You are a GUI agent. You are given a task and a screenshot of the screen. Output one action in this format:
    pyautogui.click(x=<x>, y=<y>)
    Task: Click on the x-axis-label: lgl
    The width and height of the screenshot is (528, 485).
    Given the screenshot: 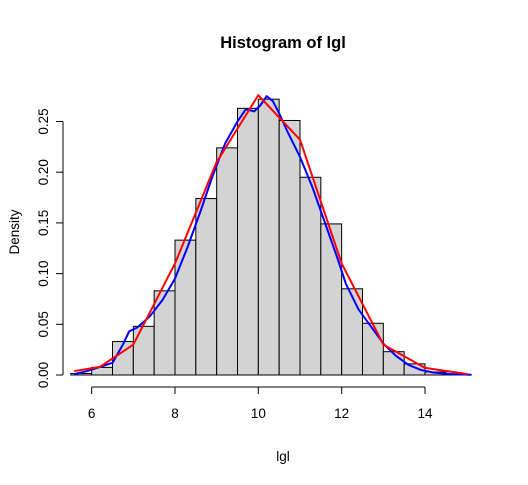 What is the action you would take?
    pyautogui.click(x=283, y=456)
    